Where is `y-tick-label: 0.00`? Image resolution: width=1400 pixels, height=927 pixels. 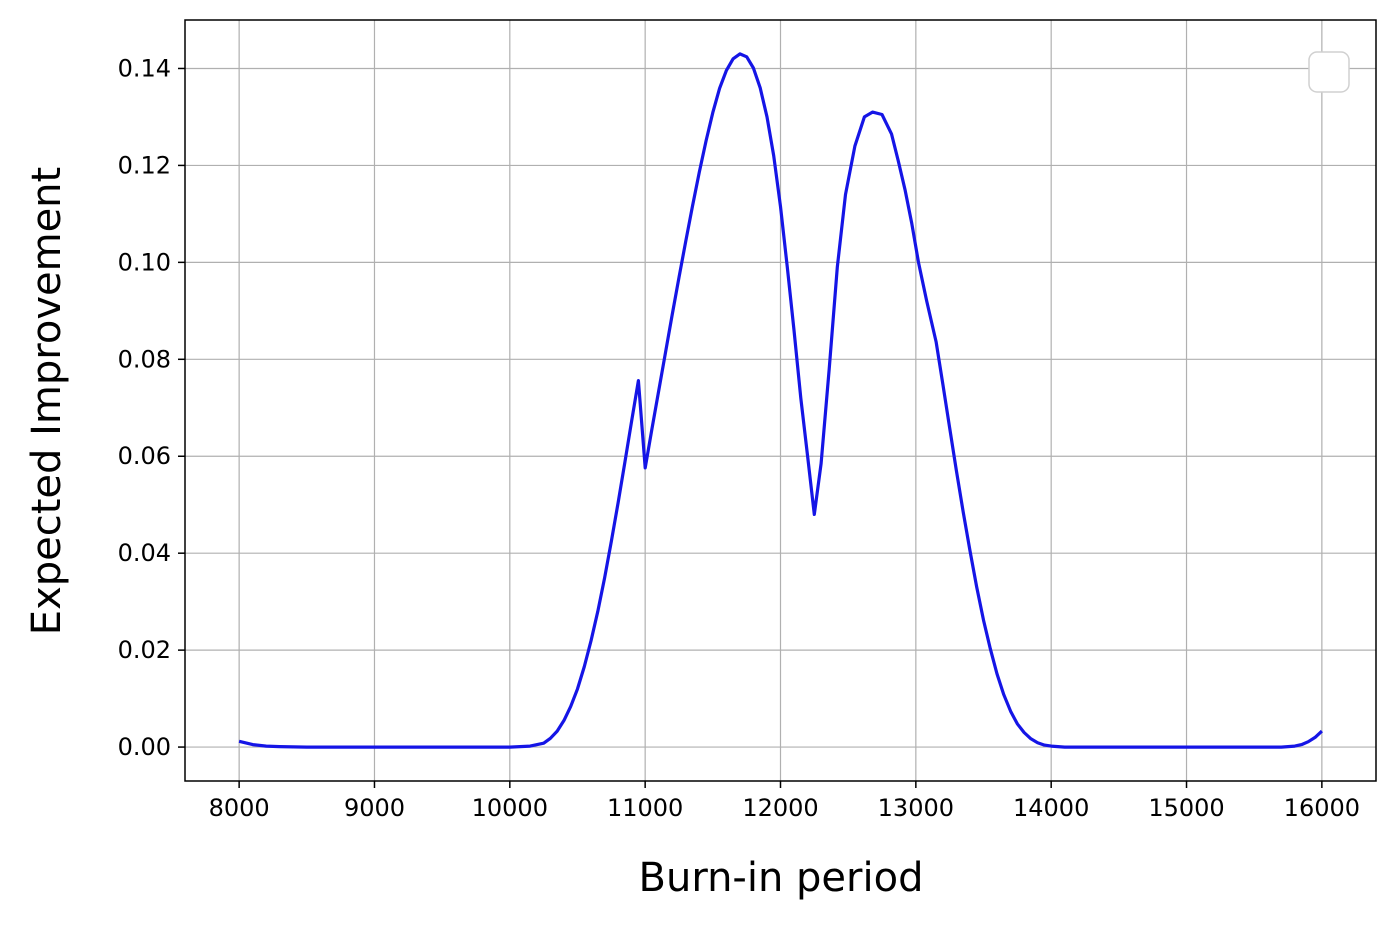 y-tick-label: 0.00 is located at coordinates (144, 747).